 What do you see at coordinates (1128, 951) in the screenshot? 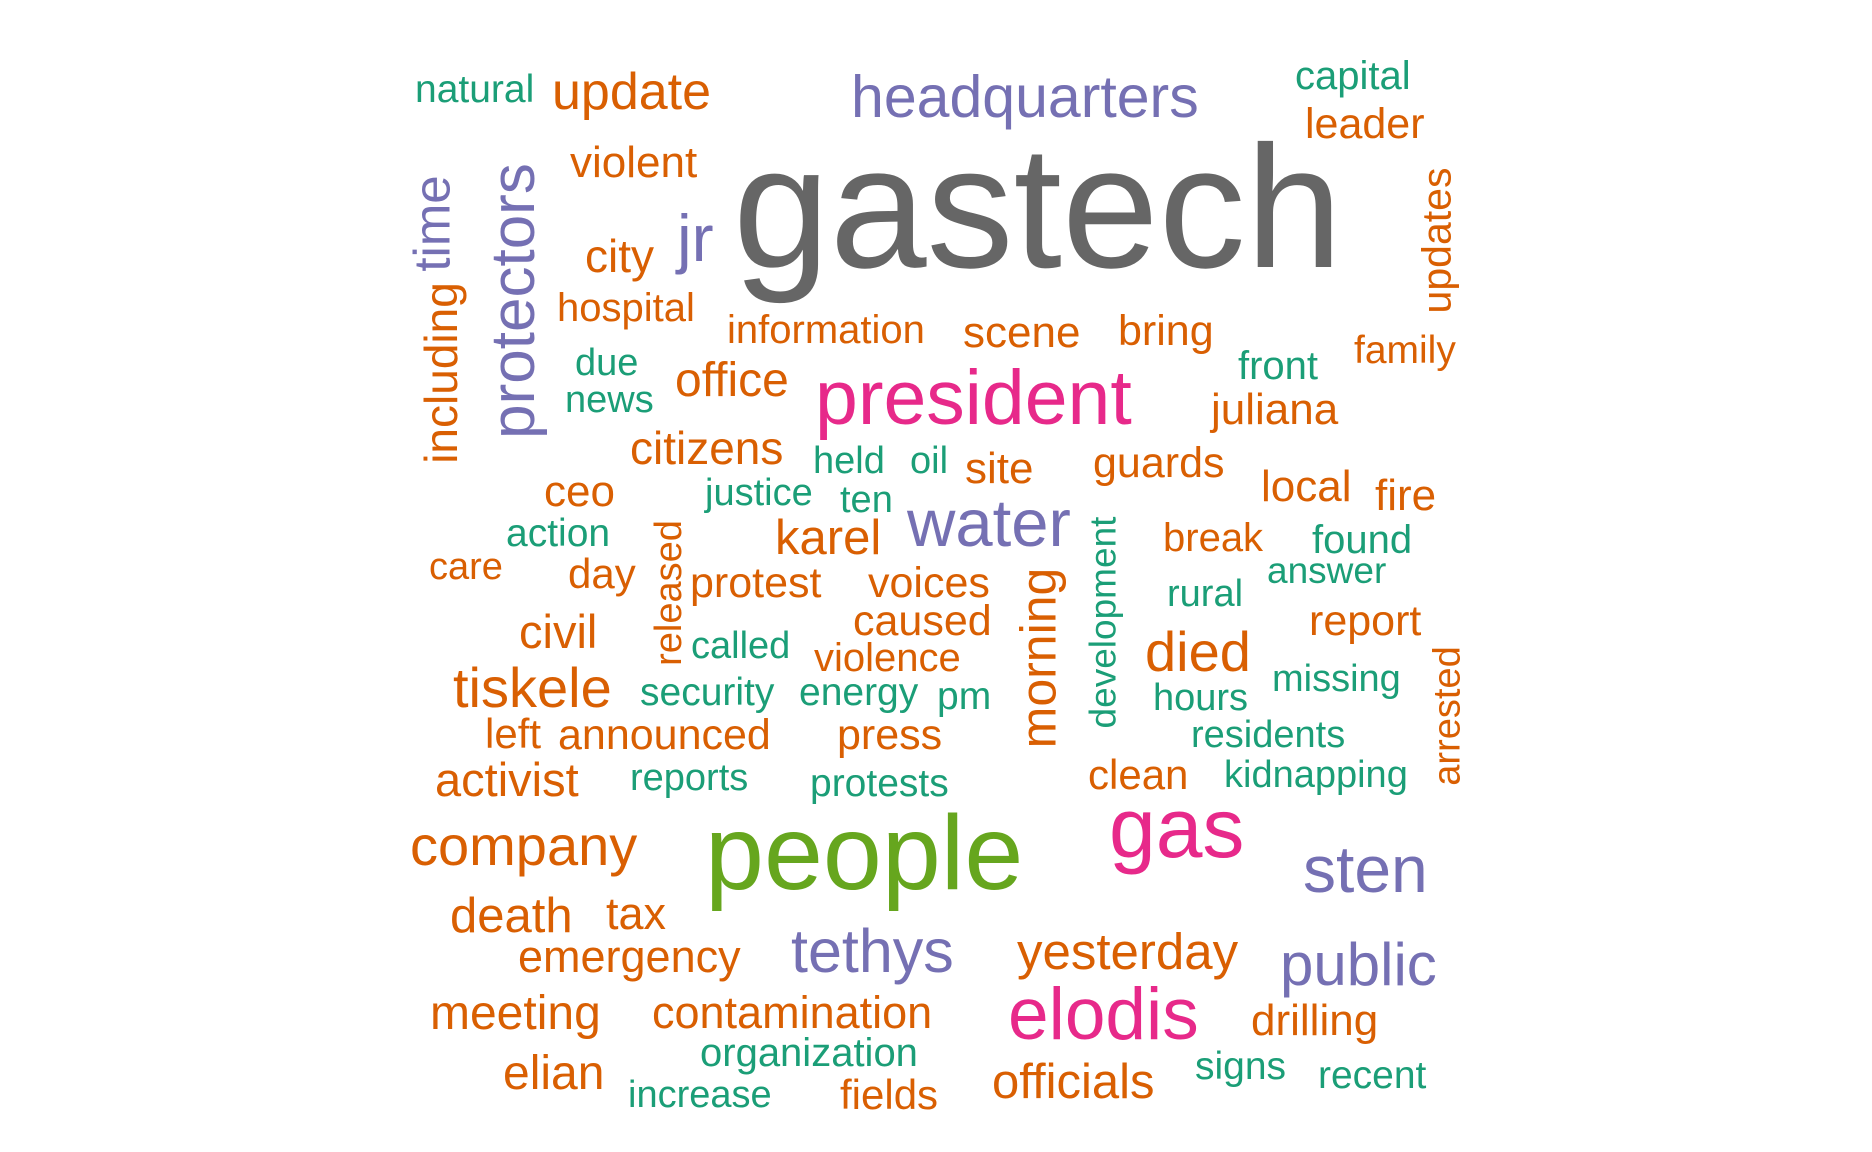
I see `word-yesterday: yesterday` at bounding box center [1128, 951].